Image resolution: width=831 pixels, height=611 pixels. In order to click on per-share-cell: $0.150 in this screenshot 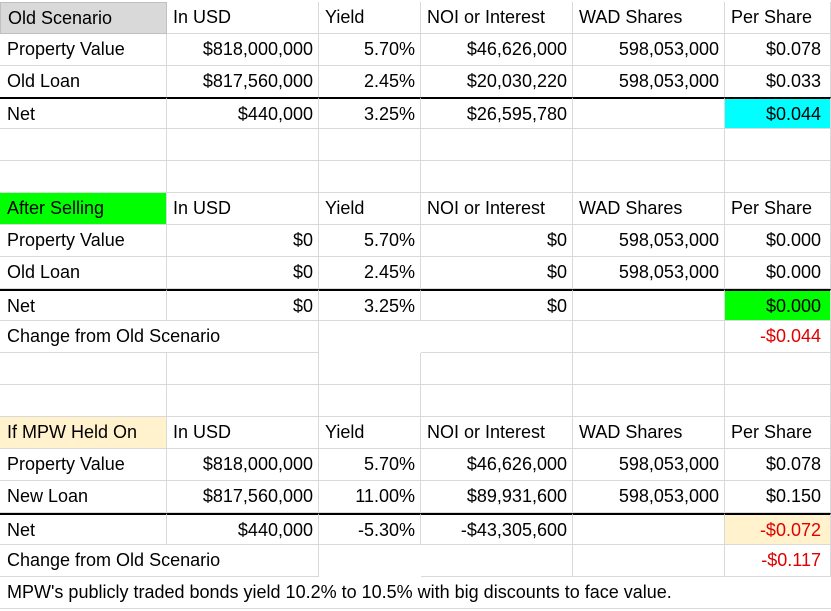, I will do `click(778, 497)`.